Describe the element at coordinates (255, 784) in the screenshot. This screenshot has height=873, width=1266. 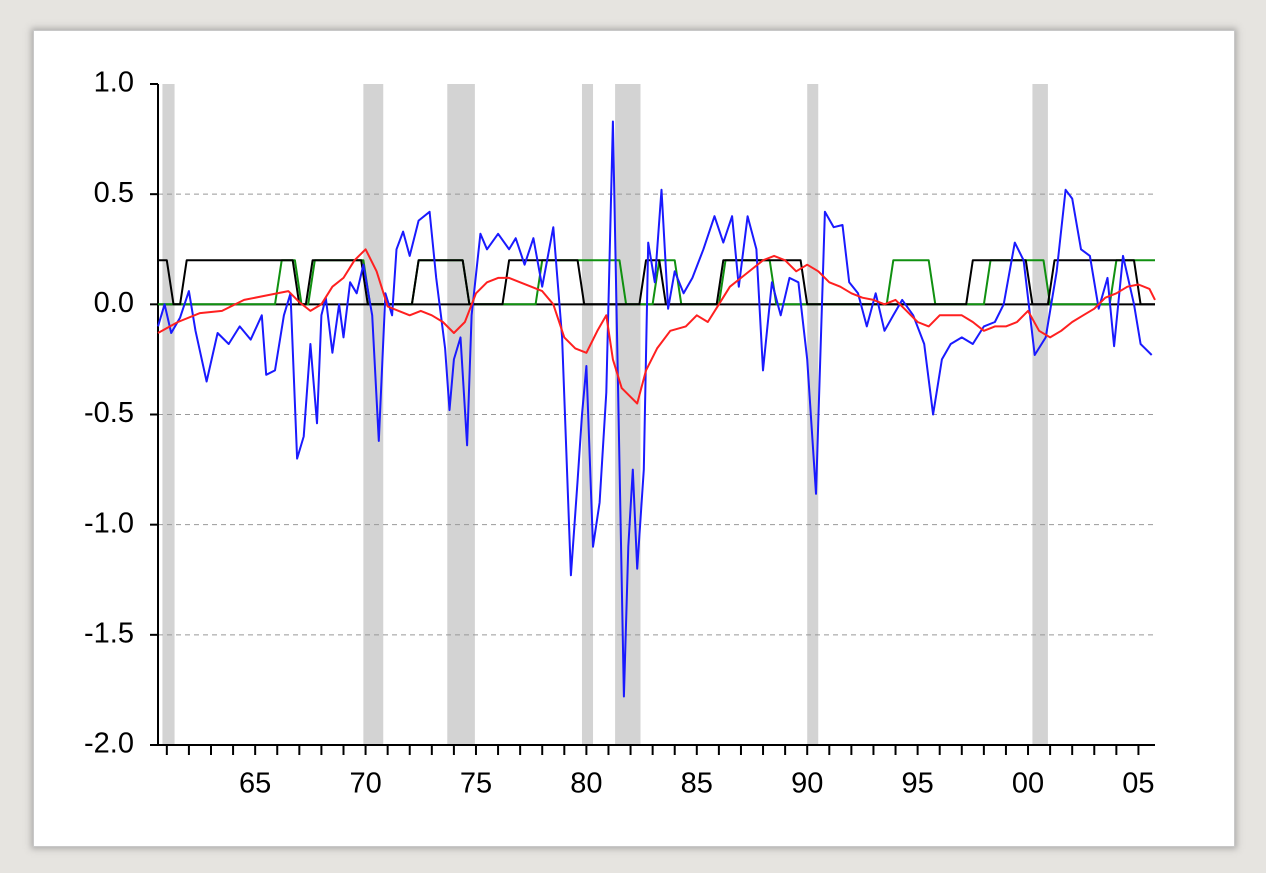
I see `x-tick-label: 65` at that location.